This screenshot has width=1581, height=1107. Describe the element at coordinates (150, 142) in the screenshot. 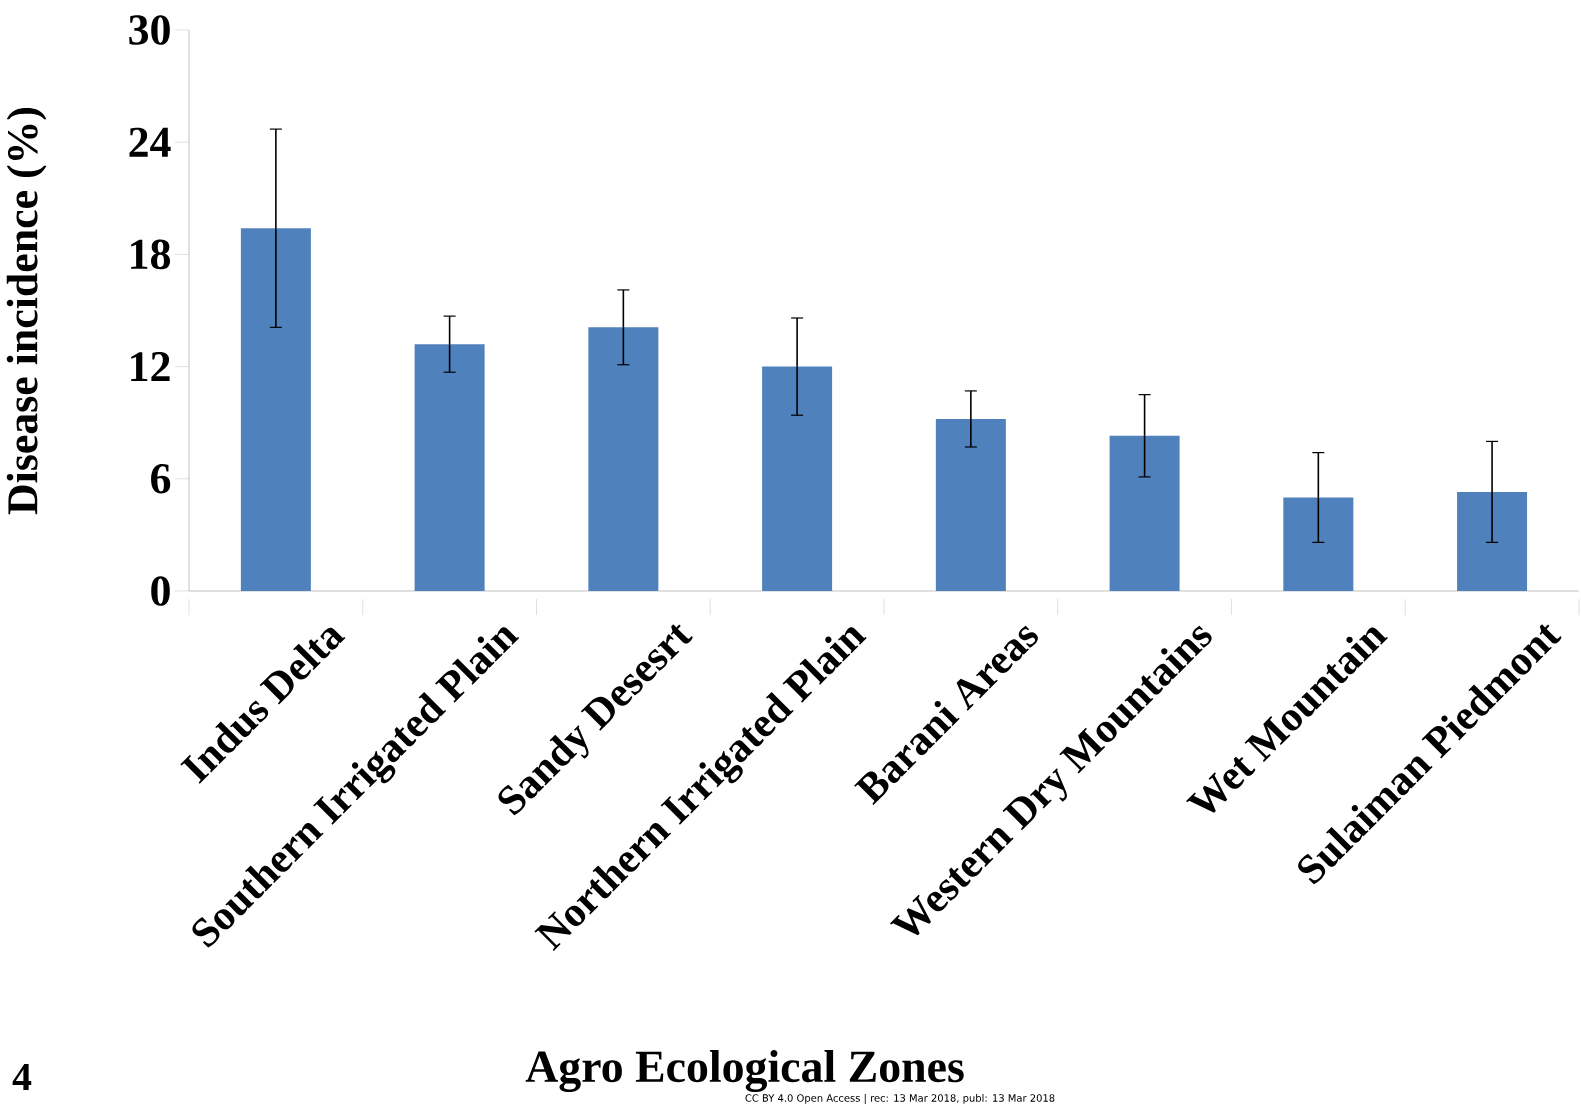

I see `y-tick-label: 24` at that location.